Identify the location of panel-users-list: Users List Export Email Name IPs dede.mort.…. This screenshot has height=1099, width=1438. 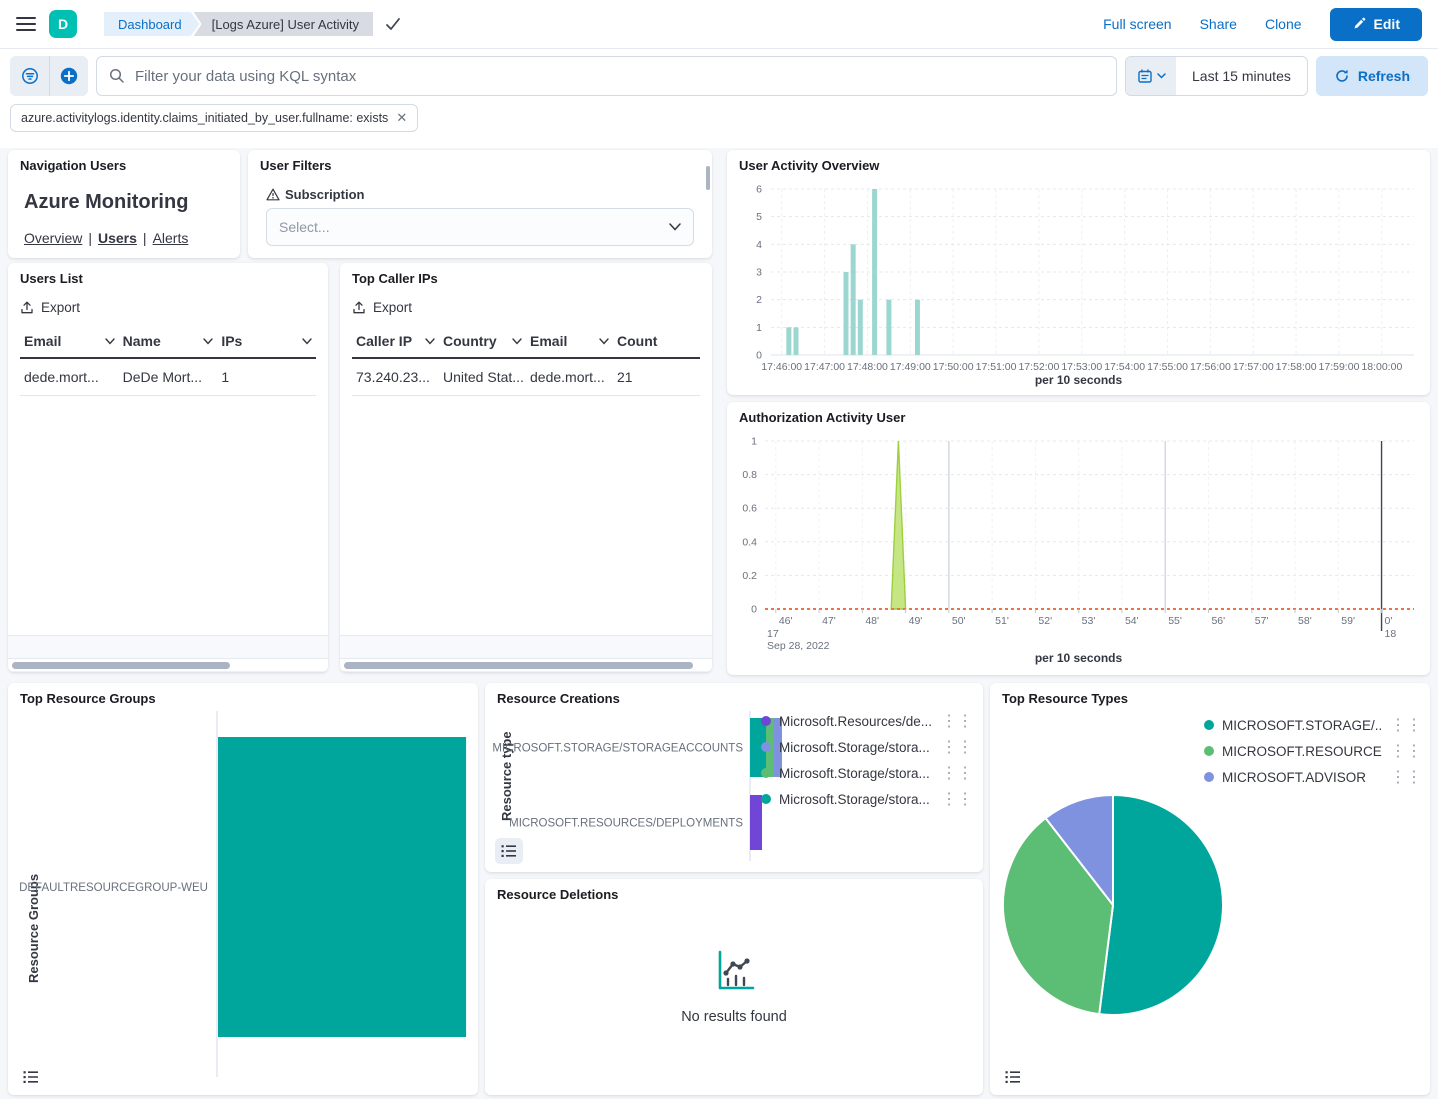
(168, 467).